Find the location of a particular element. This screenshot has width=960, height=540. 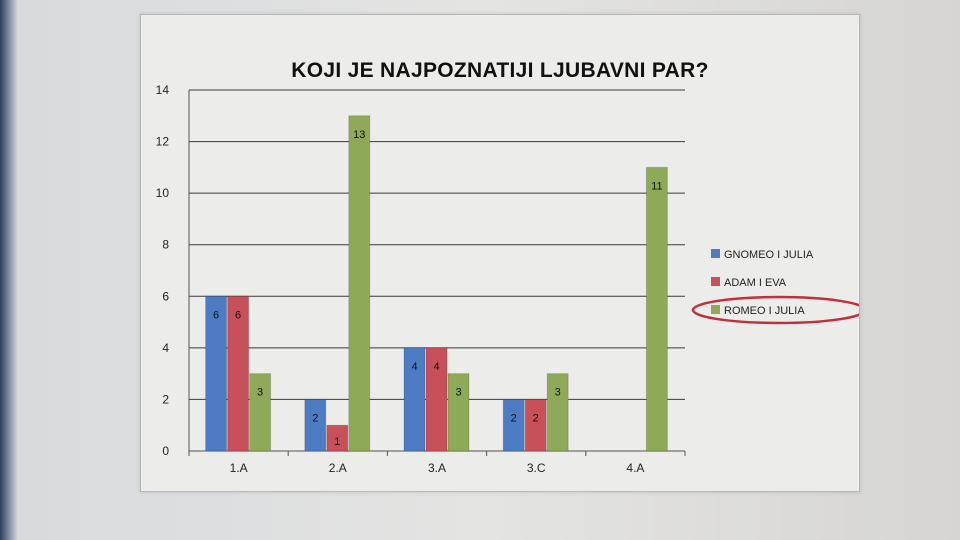

y-tick-label: 6 is located at coordinates (165, 296).